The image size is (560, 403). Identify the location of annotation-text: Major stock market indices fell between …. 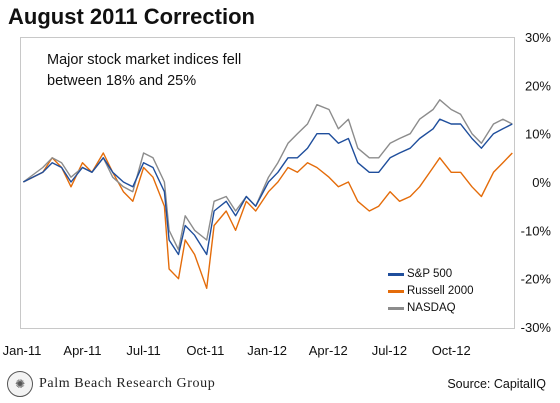
(177, 71).